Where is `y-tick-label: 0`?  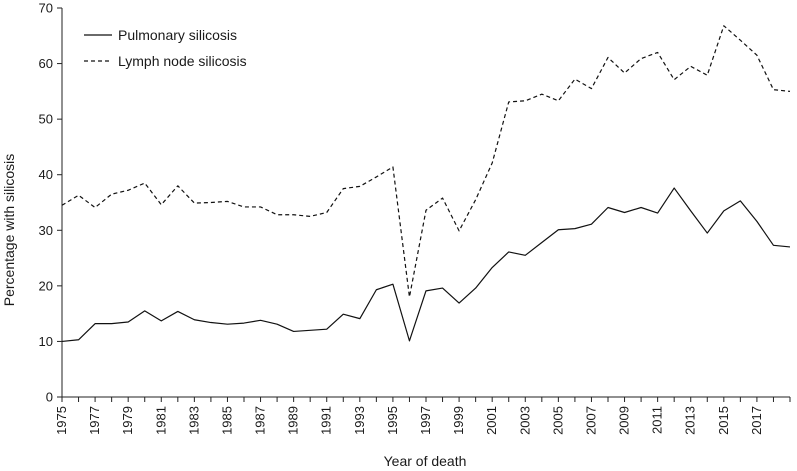 y-tick-label: 0 is located at coordinates (49, 397).